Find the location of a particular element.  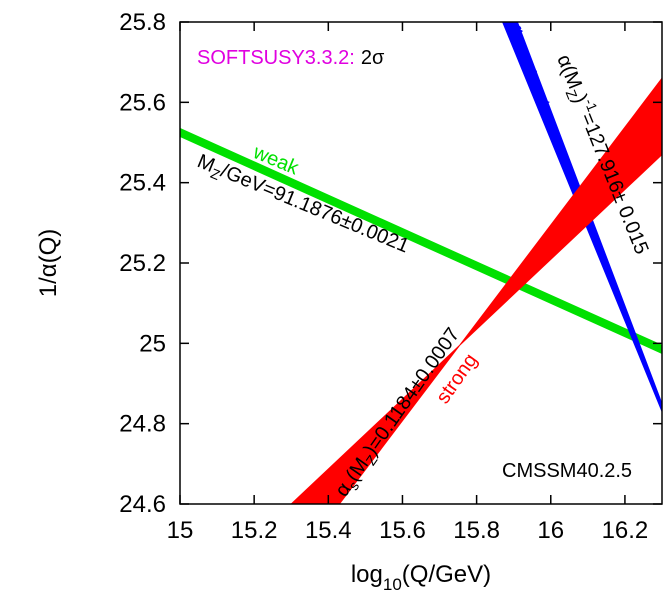

fine-structure-label: fine structure is located at coordinates (533, 80).